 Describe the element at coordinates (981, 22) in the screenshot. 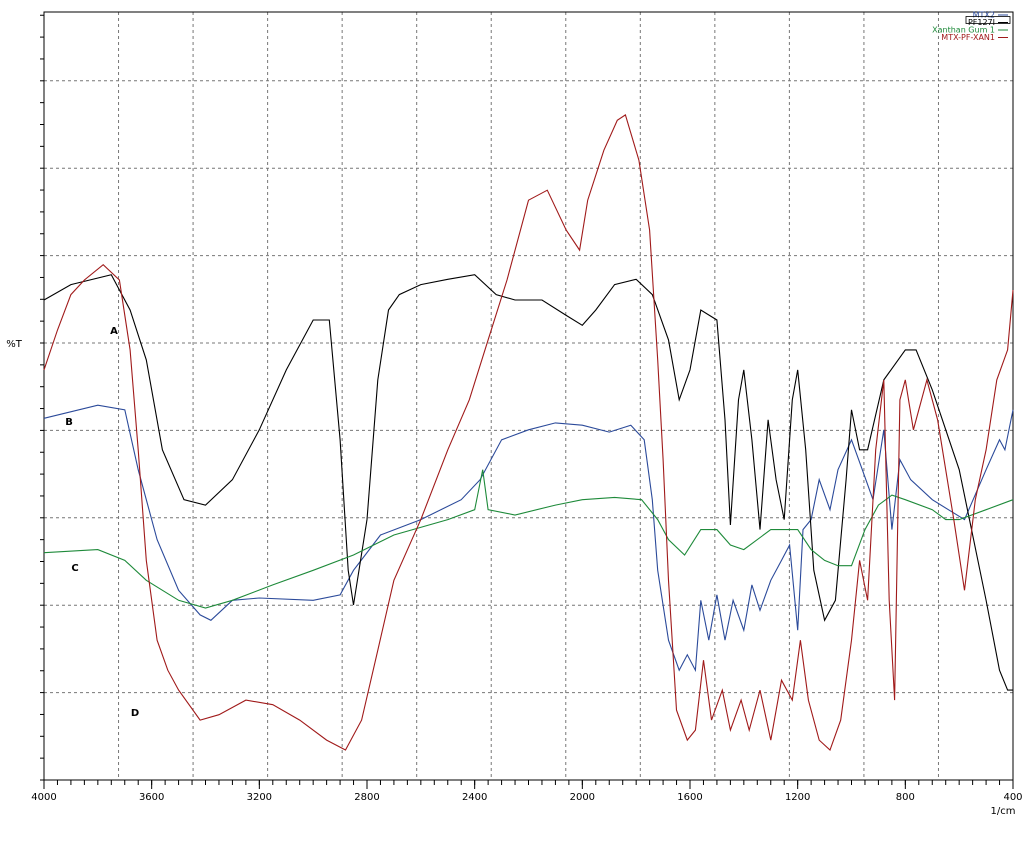

I see `legend-label: PF127I` at that location.